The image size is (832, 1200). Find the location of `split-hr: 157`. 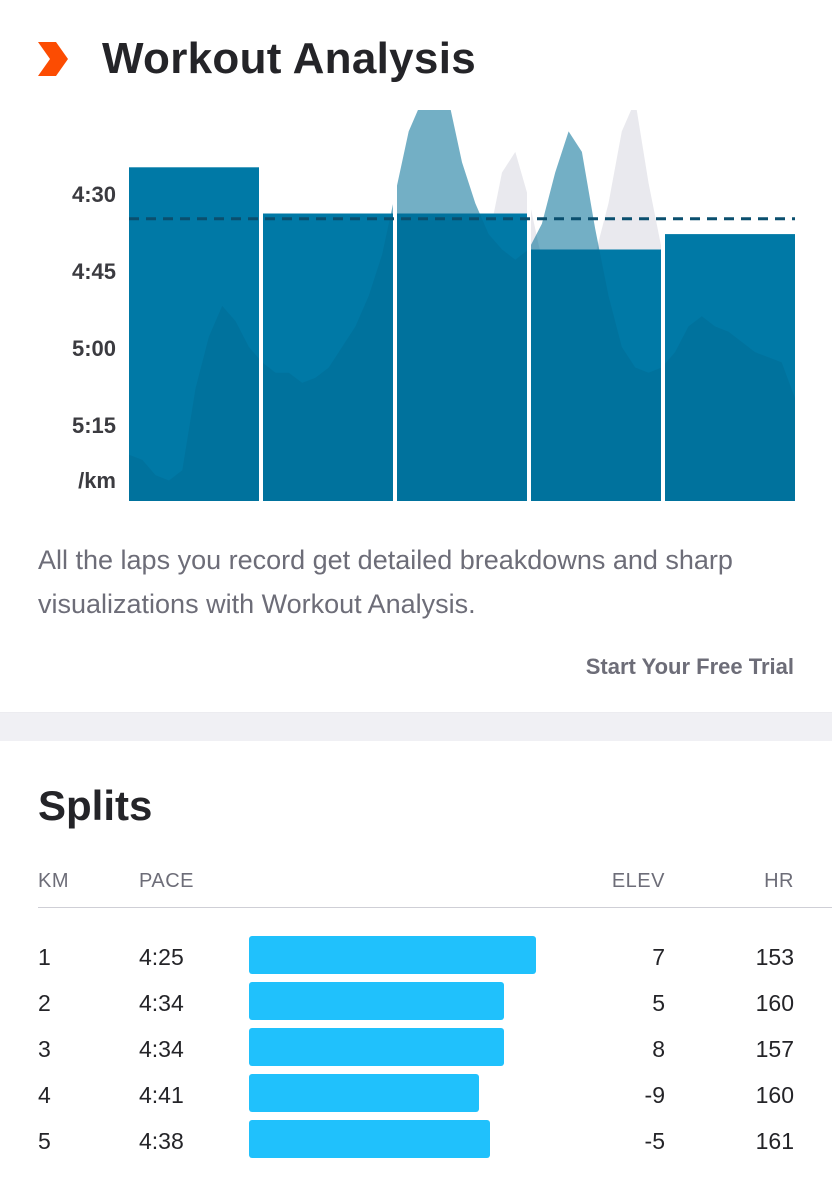

split-hr: 157 is located at coordinates (774, 1049).